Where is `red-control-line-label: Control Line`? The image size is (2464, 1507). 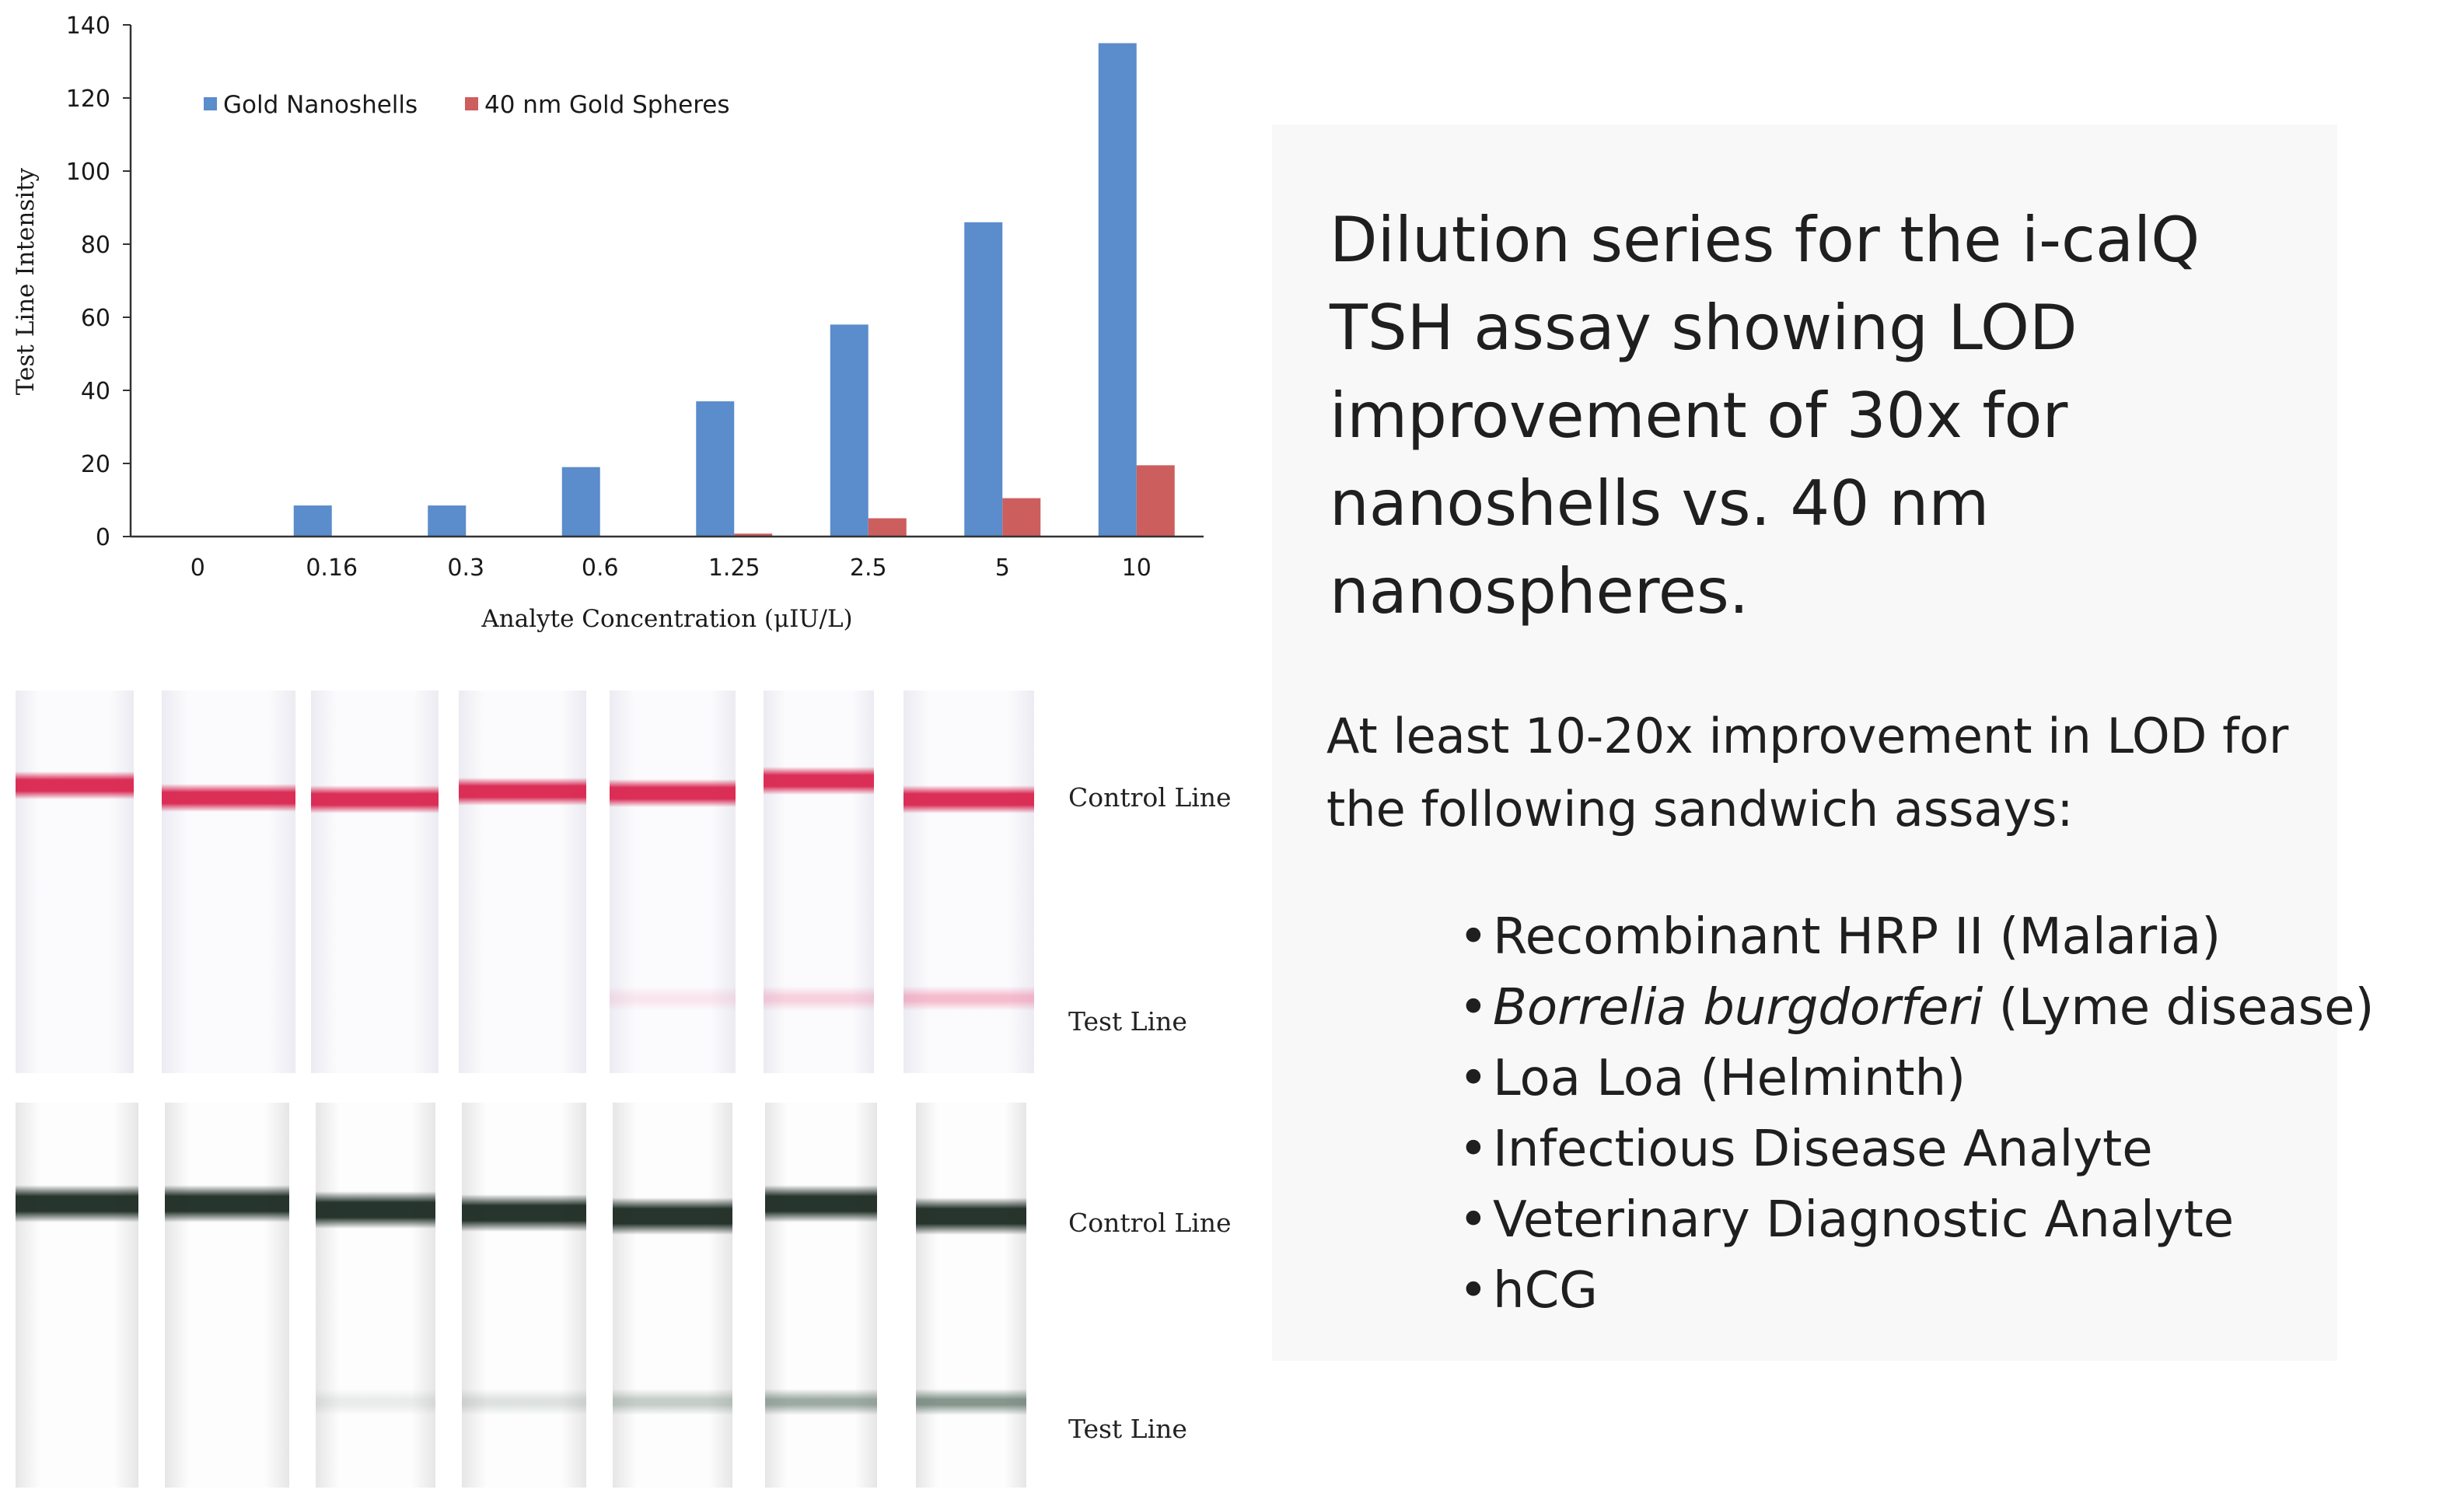
red-control-line-label: Control Line is located at coordinates (1150, 797).